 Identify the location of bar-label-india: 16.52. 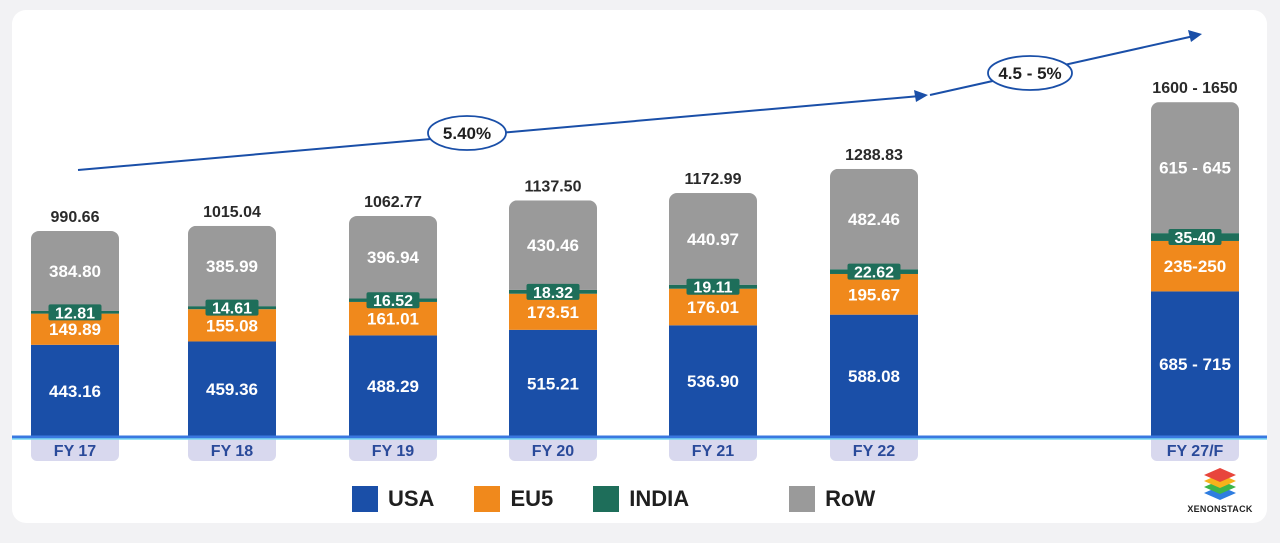
(393, 301).